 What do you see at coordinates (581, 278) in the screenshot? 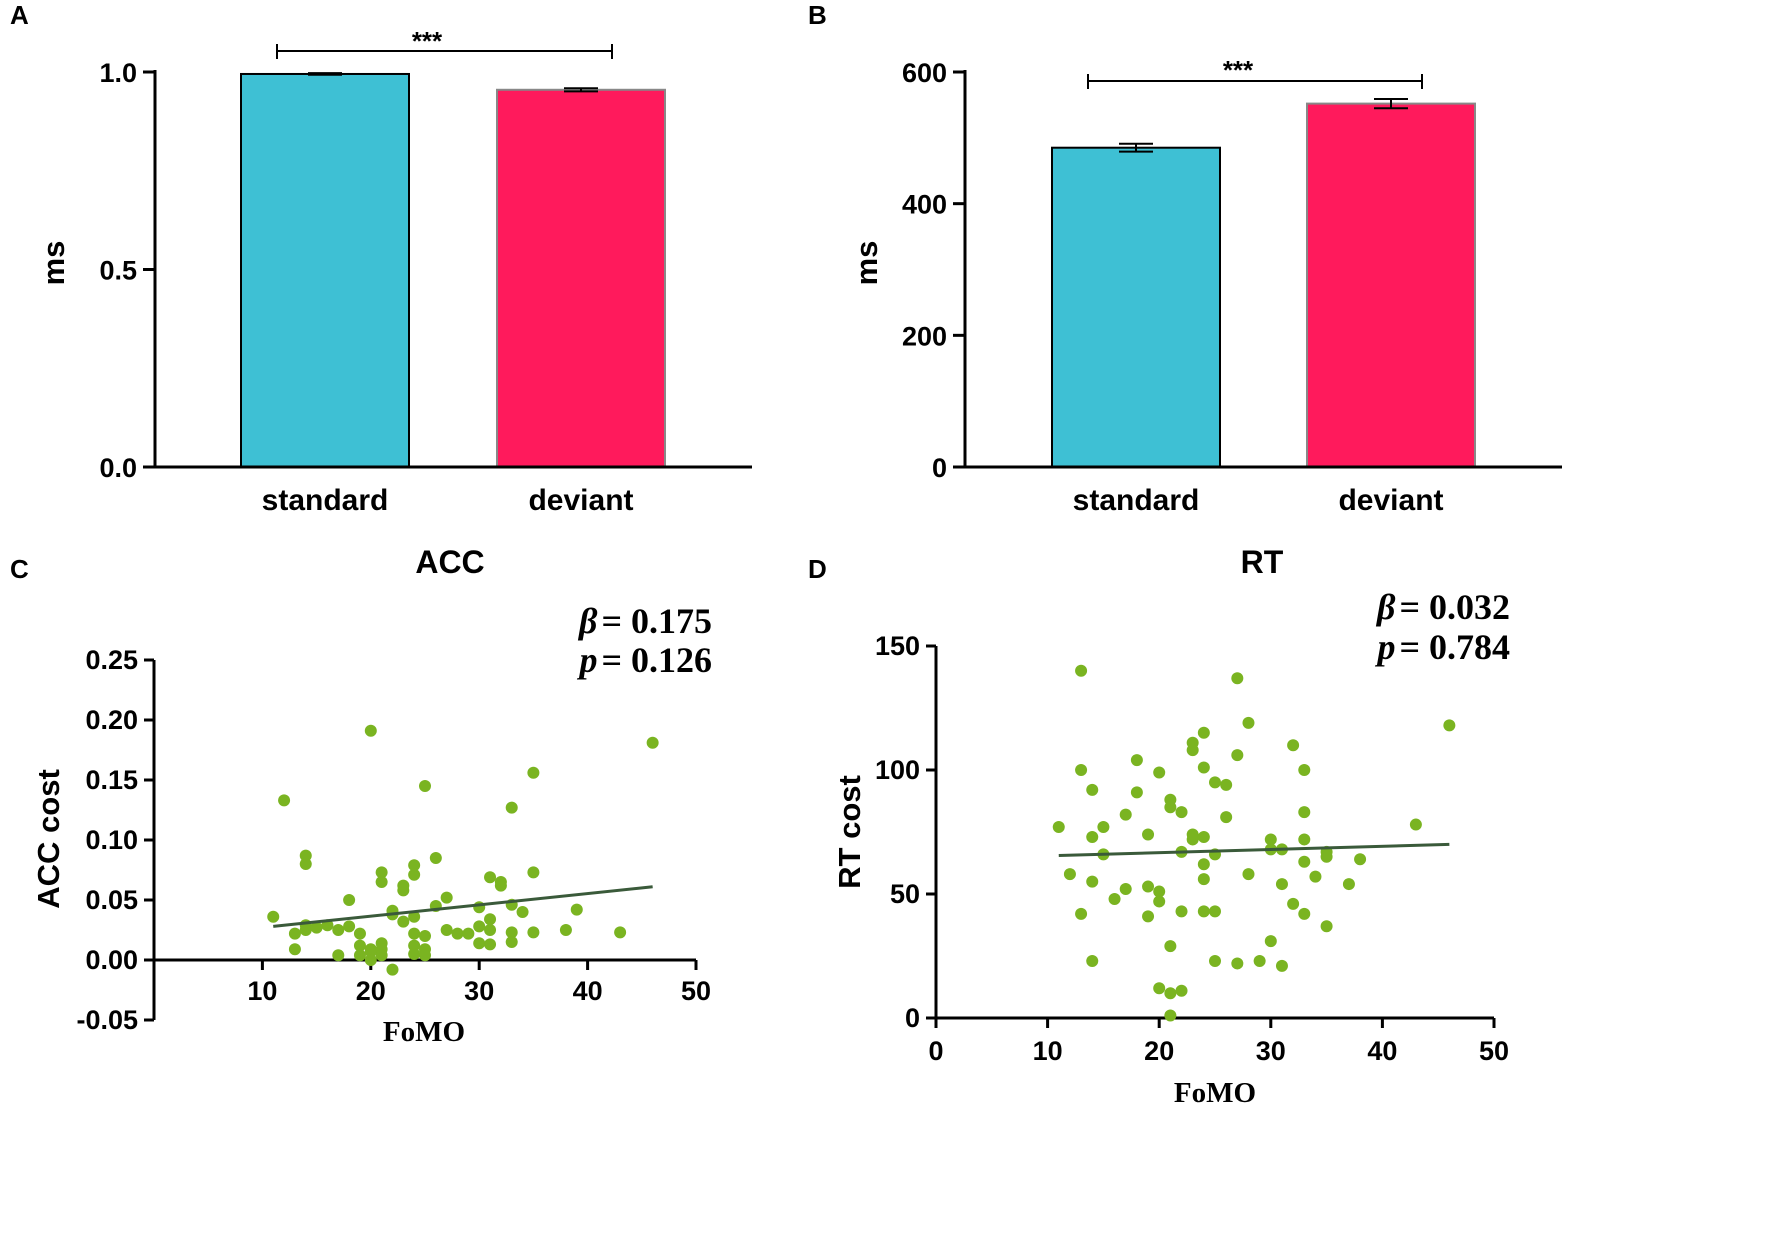
I see `bar-a-deviant` at bounding box center [581, 278].